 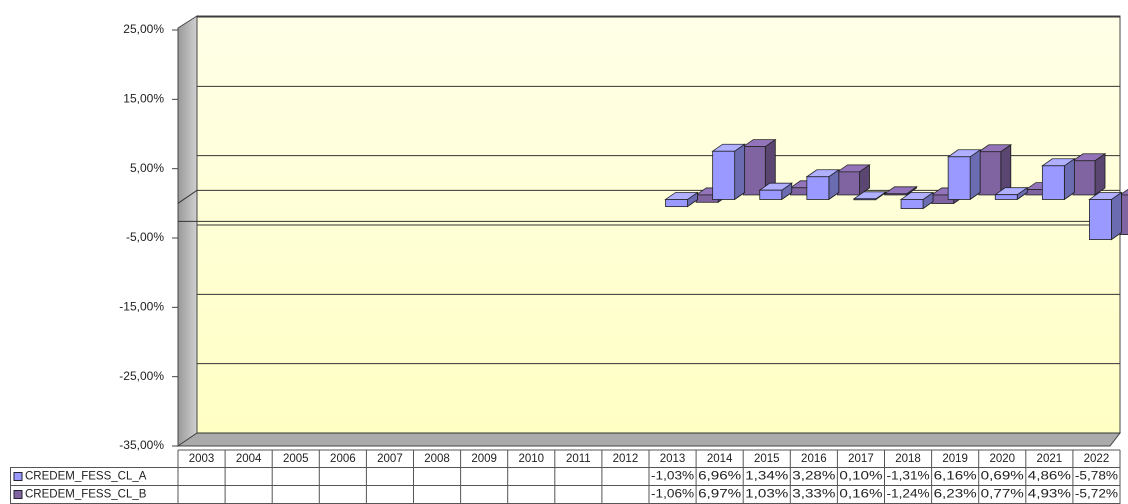 I want to click on table-header: 2003, so click(x=202, y=459).